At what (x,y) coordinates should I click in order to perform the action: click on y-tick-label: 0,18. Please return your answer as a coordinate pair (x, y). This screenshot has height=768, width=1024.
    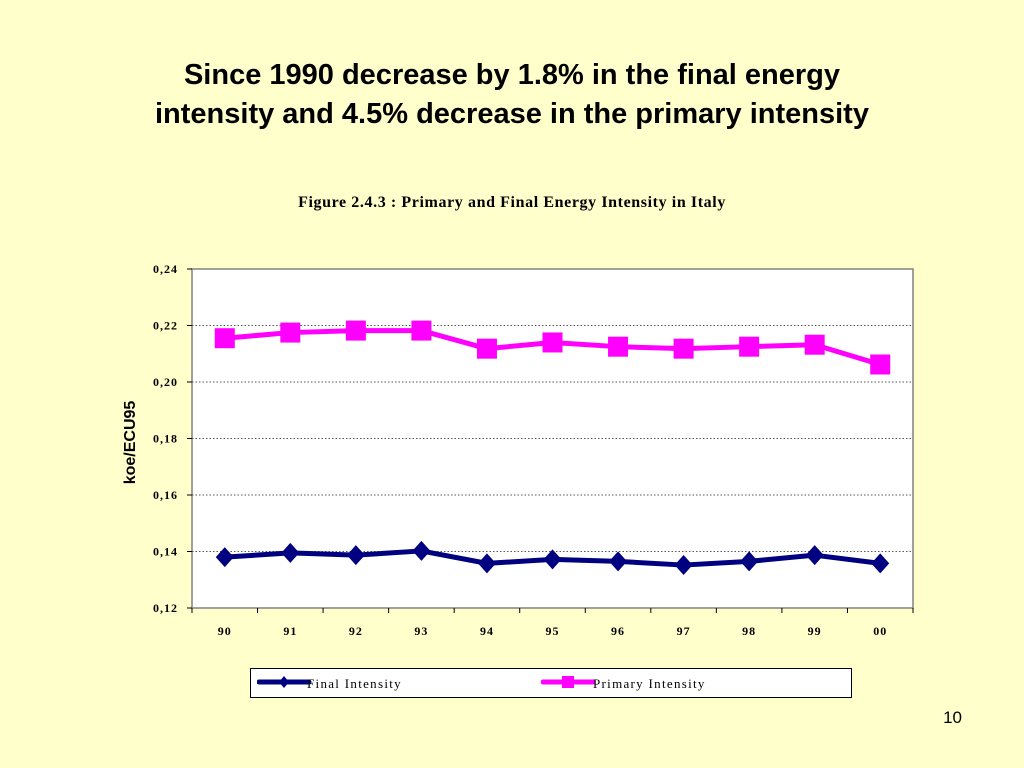
    Looking at the image, I should click on (165, 439).